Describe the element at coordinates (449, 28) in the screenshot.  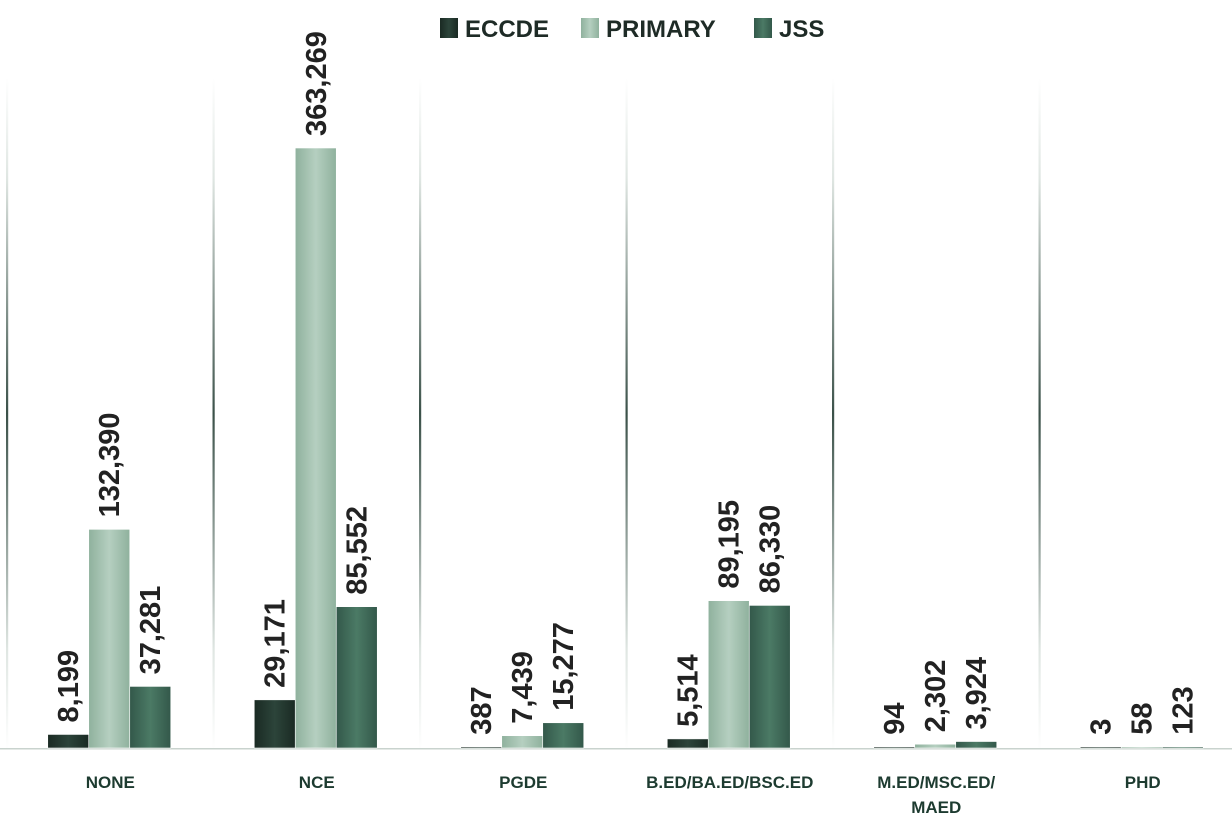
I see `legend-swatch-eccde` at that location.